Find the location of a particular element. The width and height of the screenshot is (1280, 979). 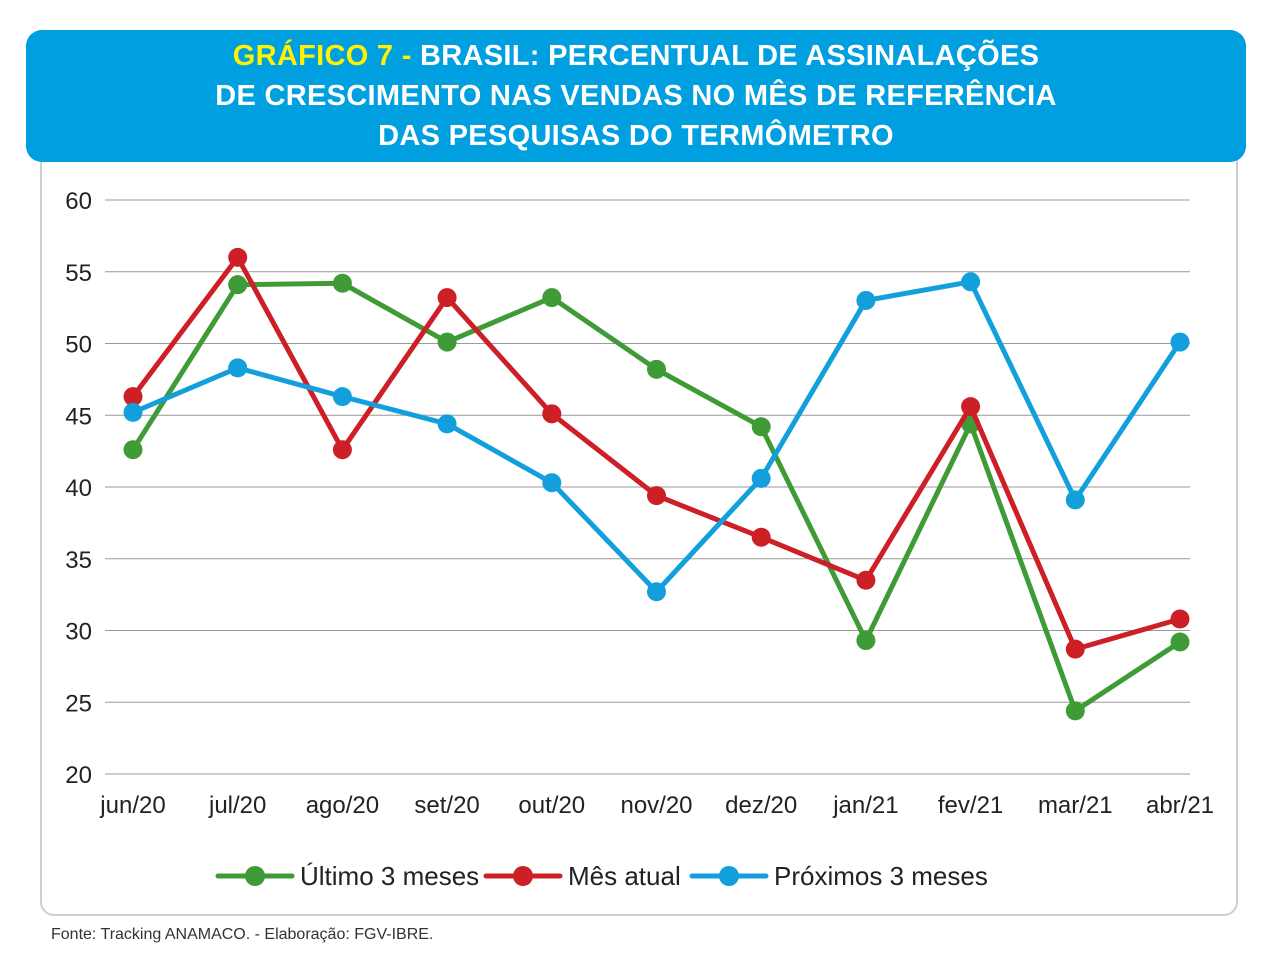

y-tick-label: 20 is located at coordinates (78, 775).